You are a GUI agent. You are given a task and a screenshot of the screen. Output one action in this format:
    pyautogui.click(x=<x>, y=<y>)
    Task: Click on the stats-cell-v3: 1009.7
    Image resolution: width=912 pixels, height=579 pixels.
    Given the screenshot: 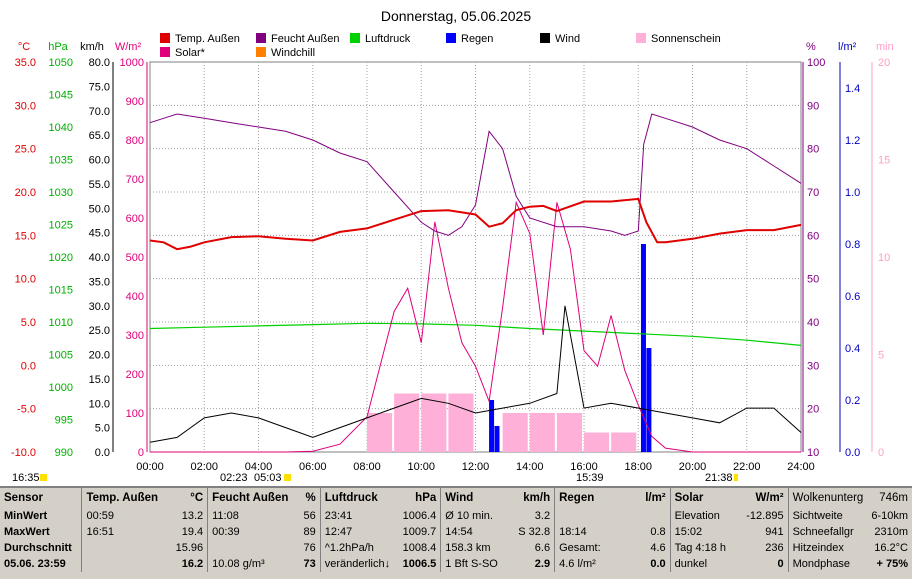 What is the action you would take?
    pyautogui.click(x=419, y=532)
    